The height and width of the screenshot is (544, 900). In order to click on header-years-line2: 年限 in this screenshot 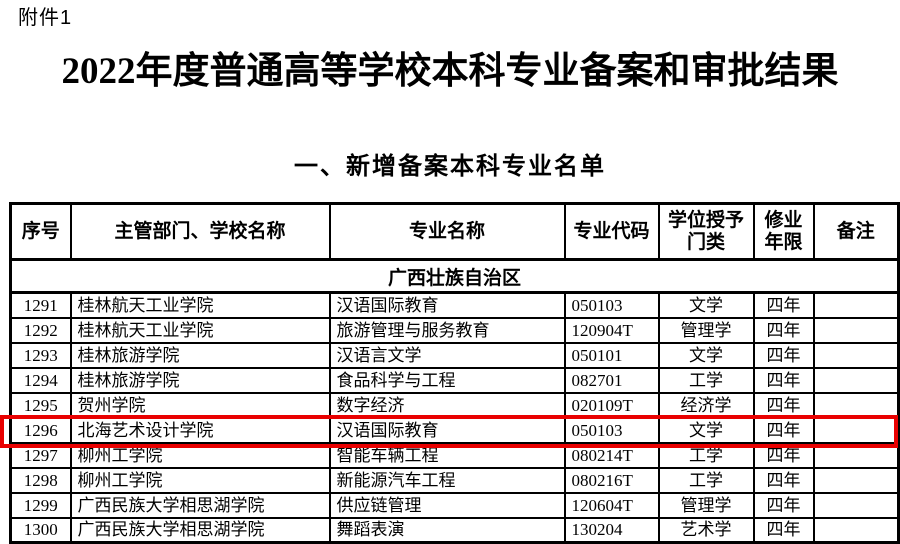, I will do `click(783, 242)`.